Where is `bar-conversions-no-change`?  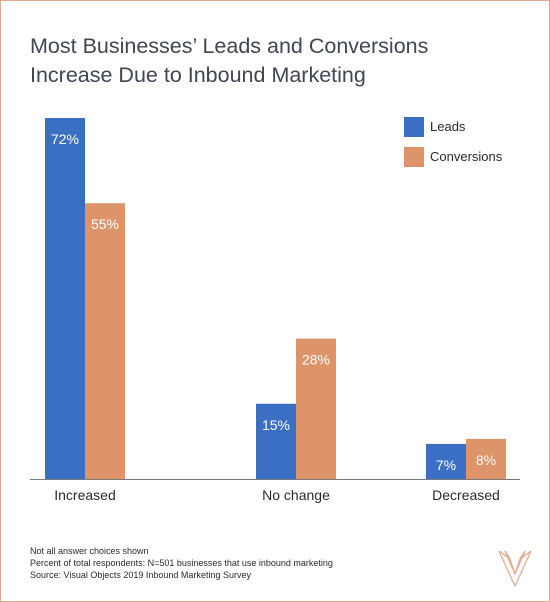
bar-conversions-no-change is located at coordinates (316, 408).